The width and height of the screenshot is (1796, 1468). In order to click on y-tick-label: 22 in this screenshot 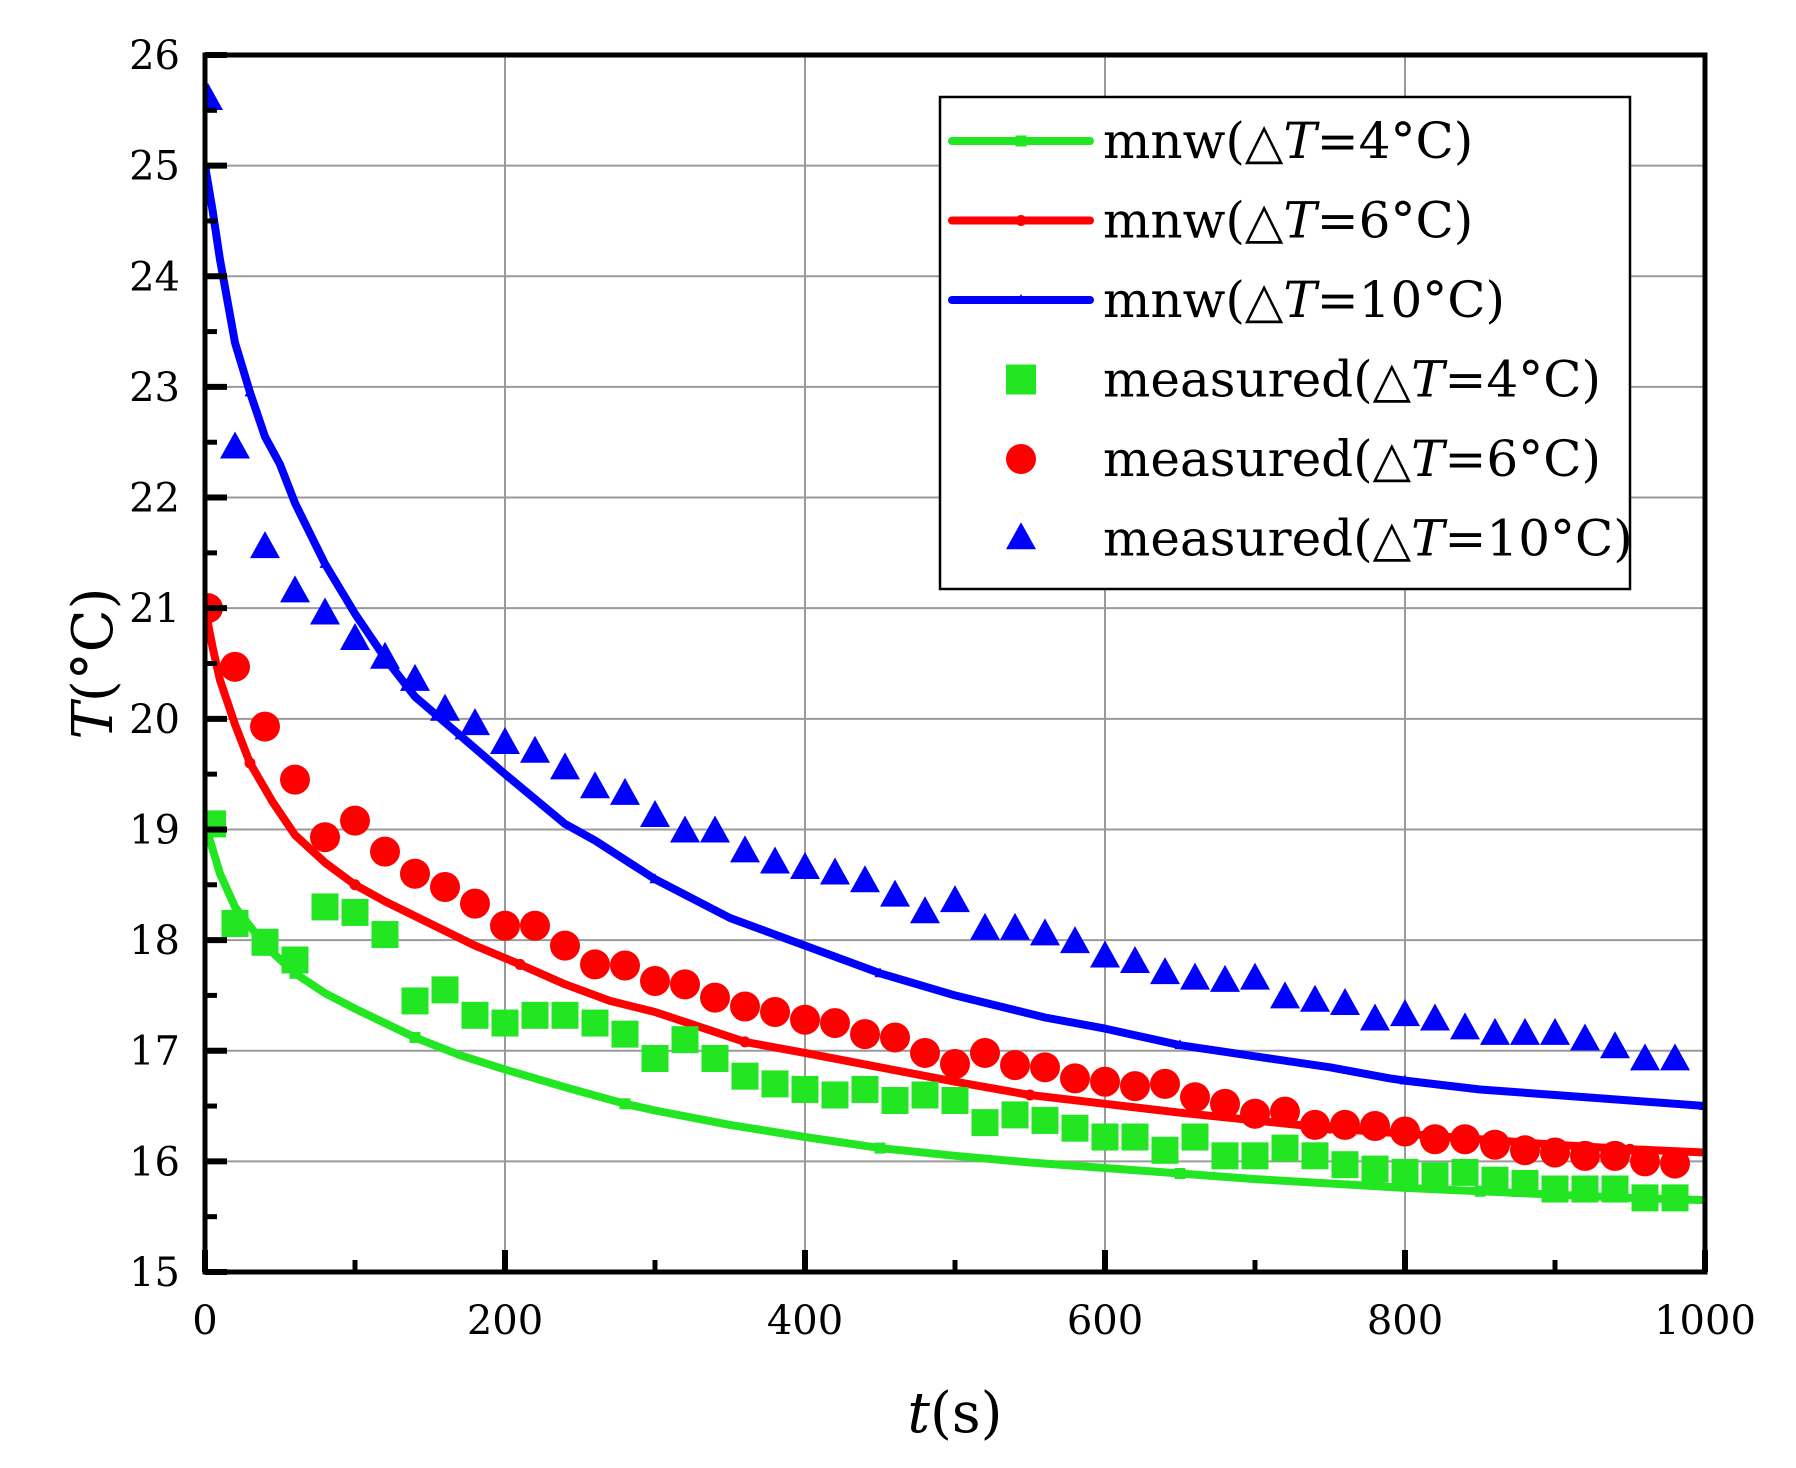, I will do `click(154, 499)`.